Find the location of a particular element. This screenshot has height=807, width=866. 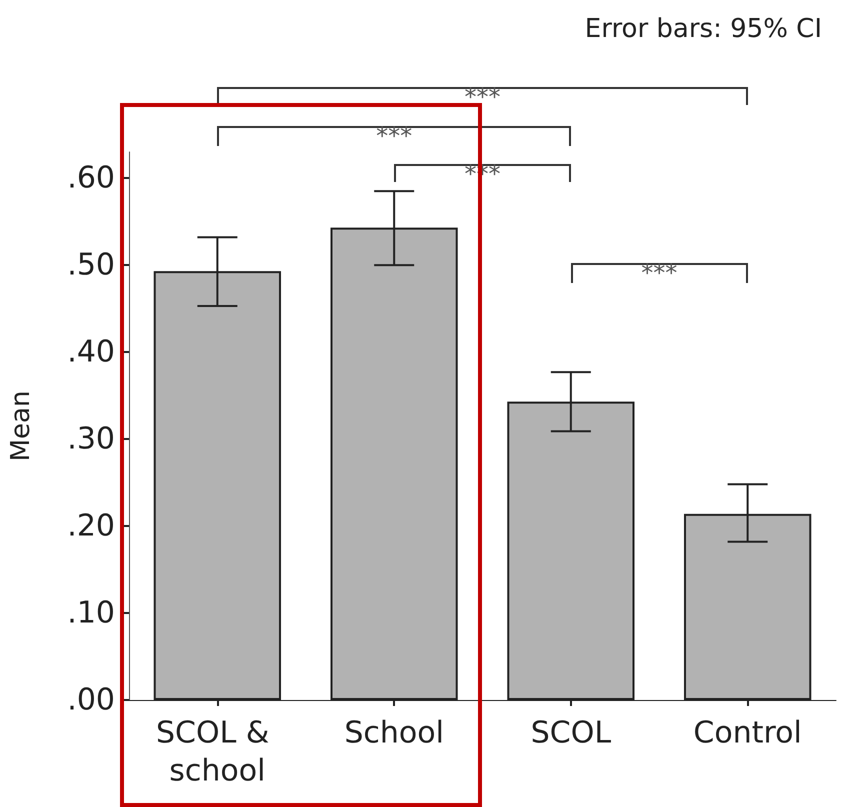

annotation: *** is located at coordinates (659, 273).